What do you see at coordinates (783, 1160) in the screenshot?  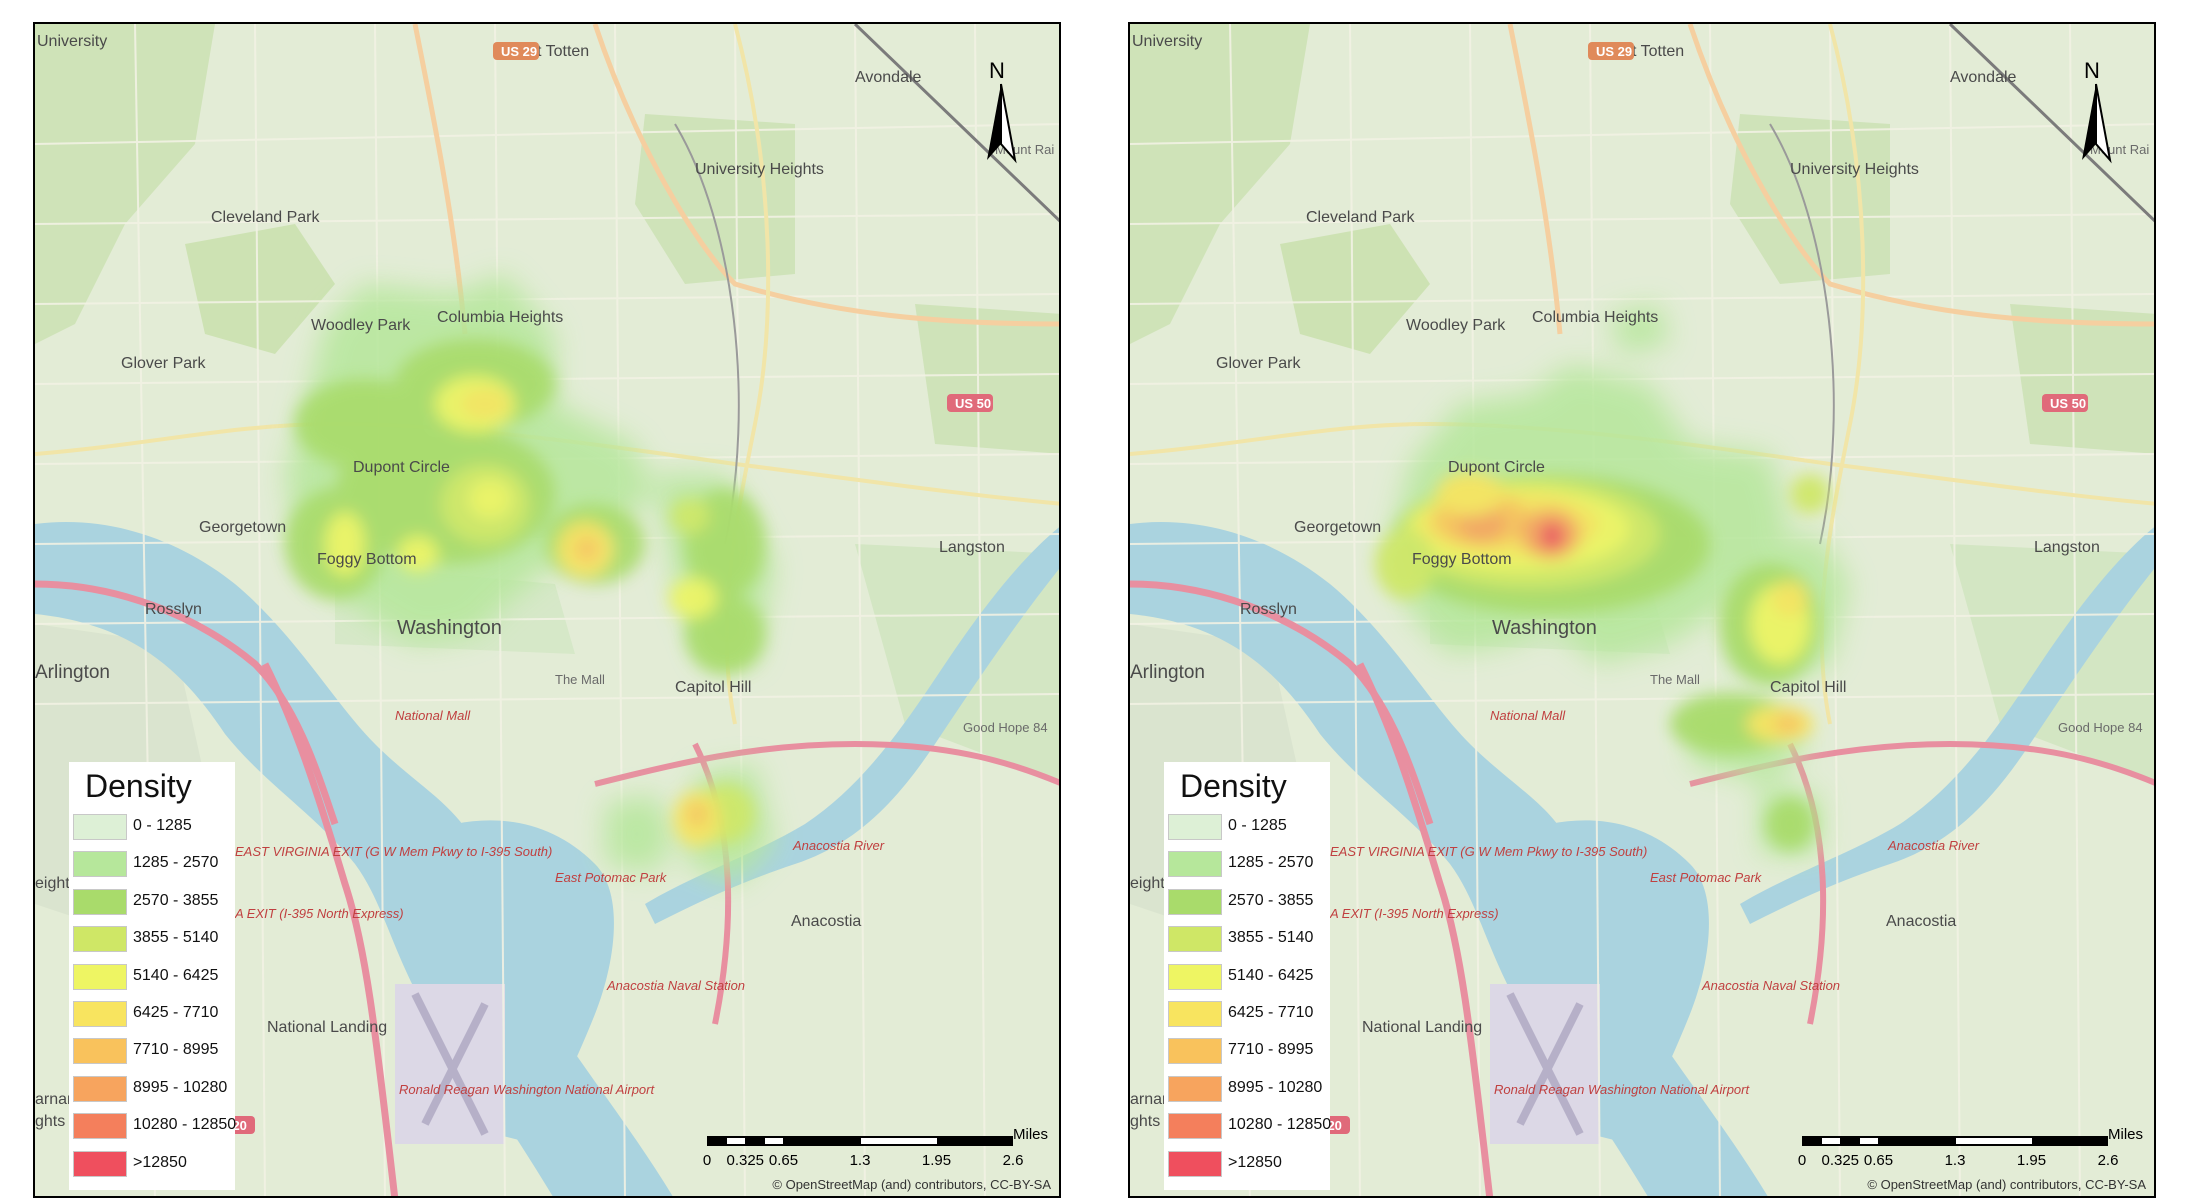 I see `scale-tick-label: 0.65` at bounding box center [783, 1160].